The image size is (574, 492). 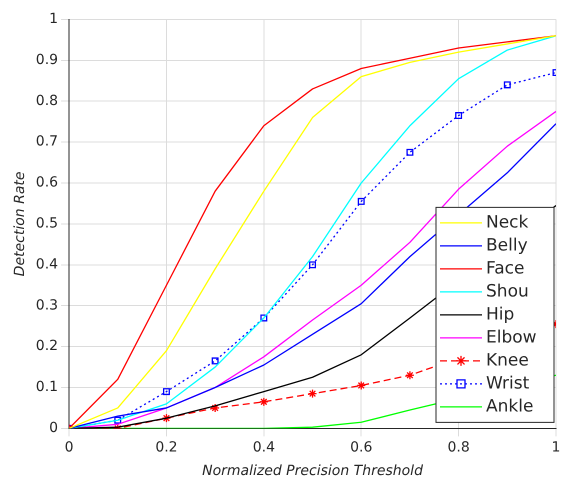 I want to click on y-tick-label: 0.1, so click(x=47, y=387).